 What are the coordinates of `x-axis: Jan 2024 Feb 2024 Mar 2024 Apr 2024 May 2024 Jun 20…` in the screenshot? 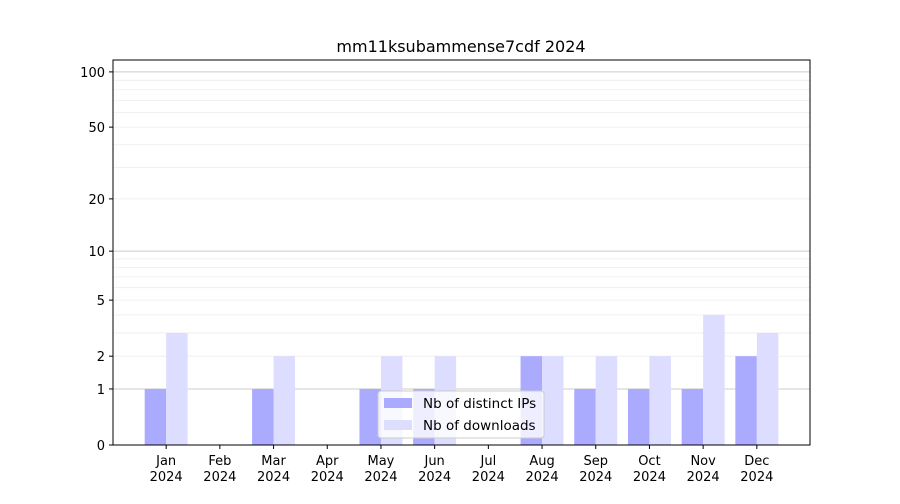 It's located at (461, 465).